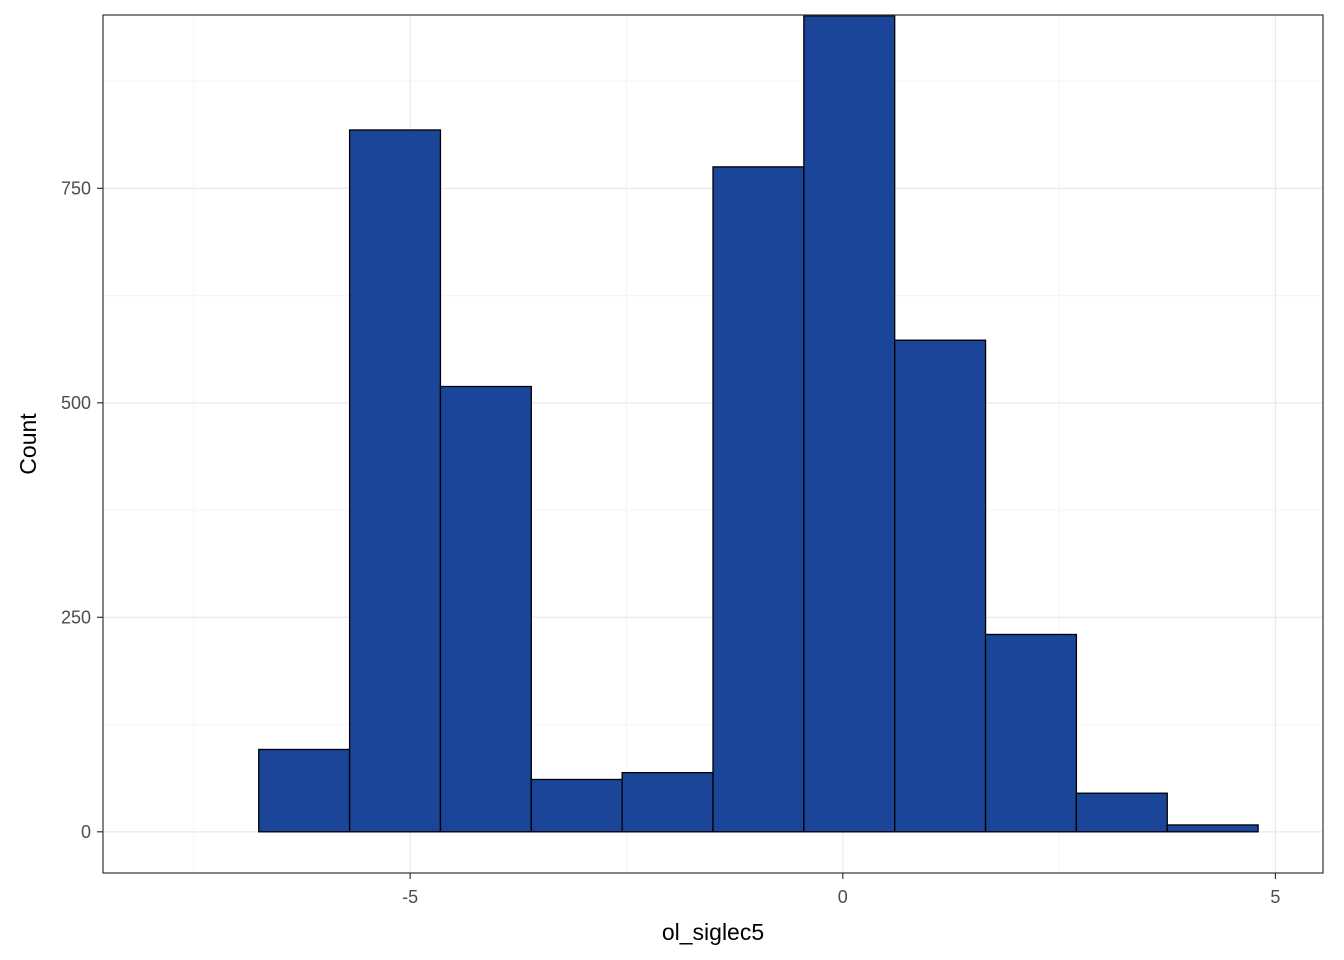 The width and height of the screenshot is (1344, 960). Describe the element at coordinates (76, 617) in the screenshot. I see `y-tick-label-1: 250` at that location.